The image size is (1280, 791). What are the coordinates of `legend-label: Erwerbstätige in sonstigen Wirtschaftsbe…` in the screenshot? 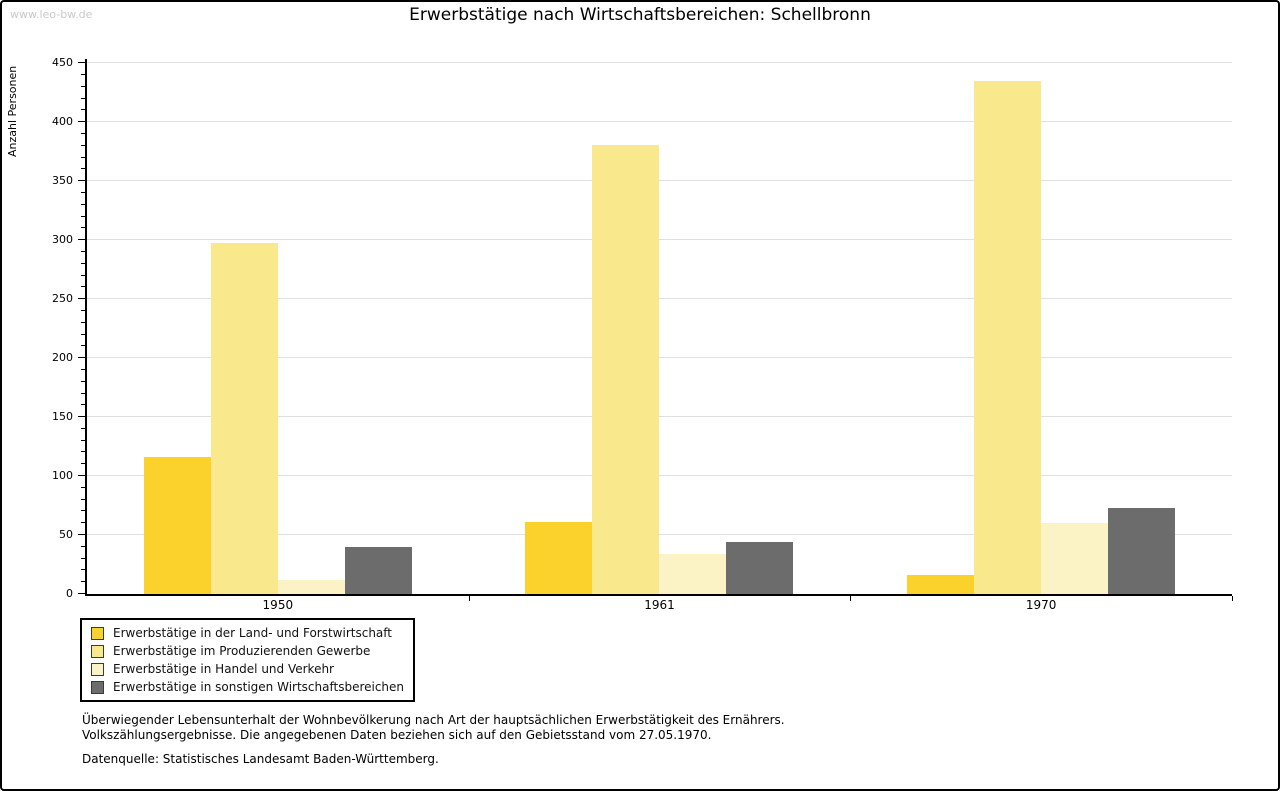 It's located at (259, 687).